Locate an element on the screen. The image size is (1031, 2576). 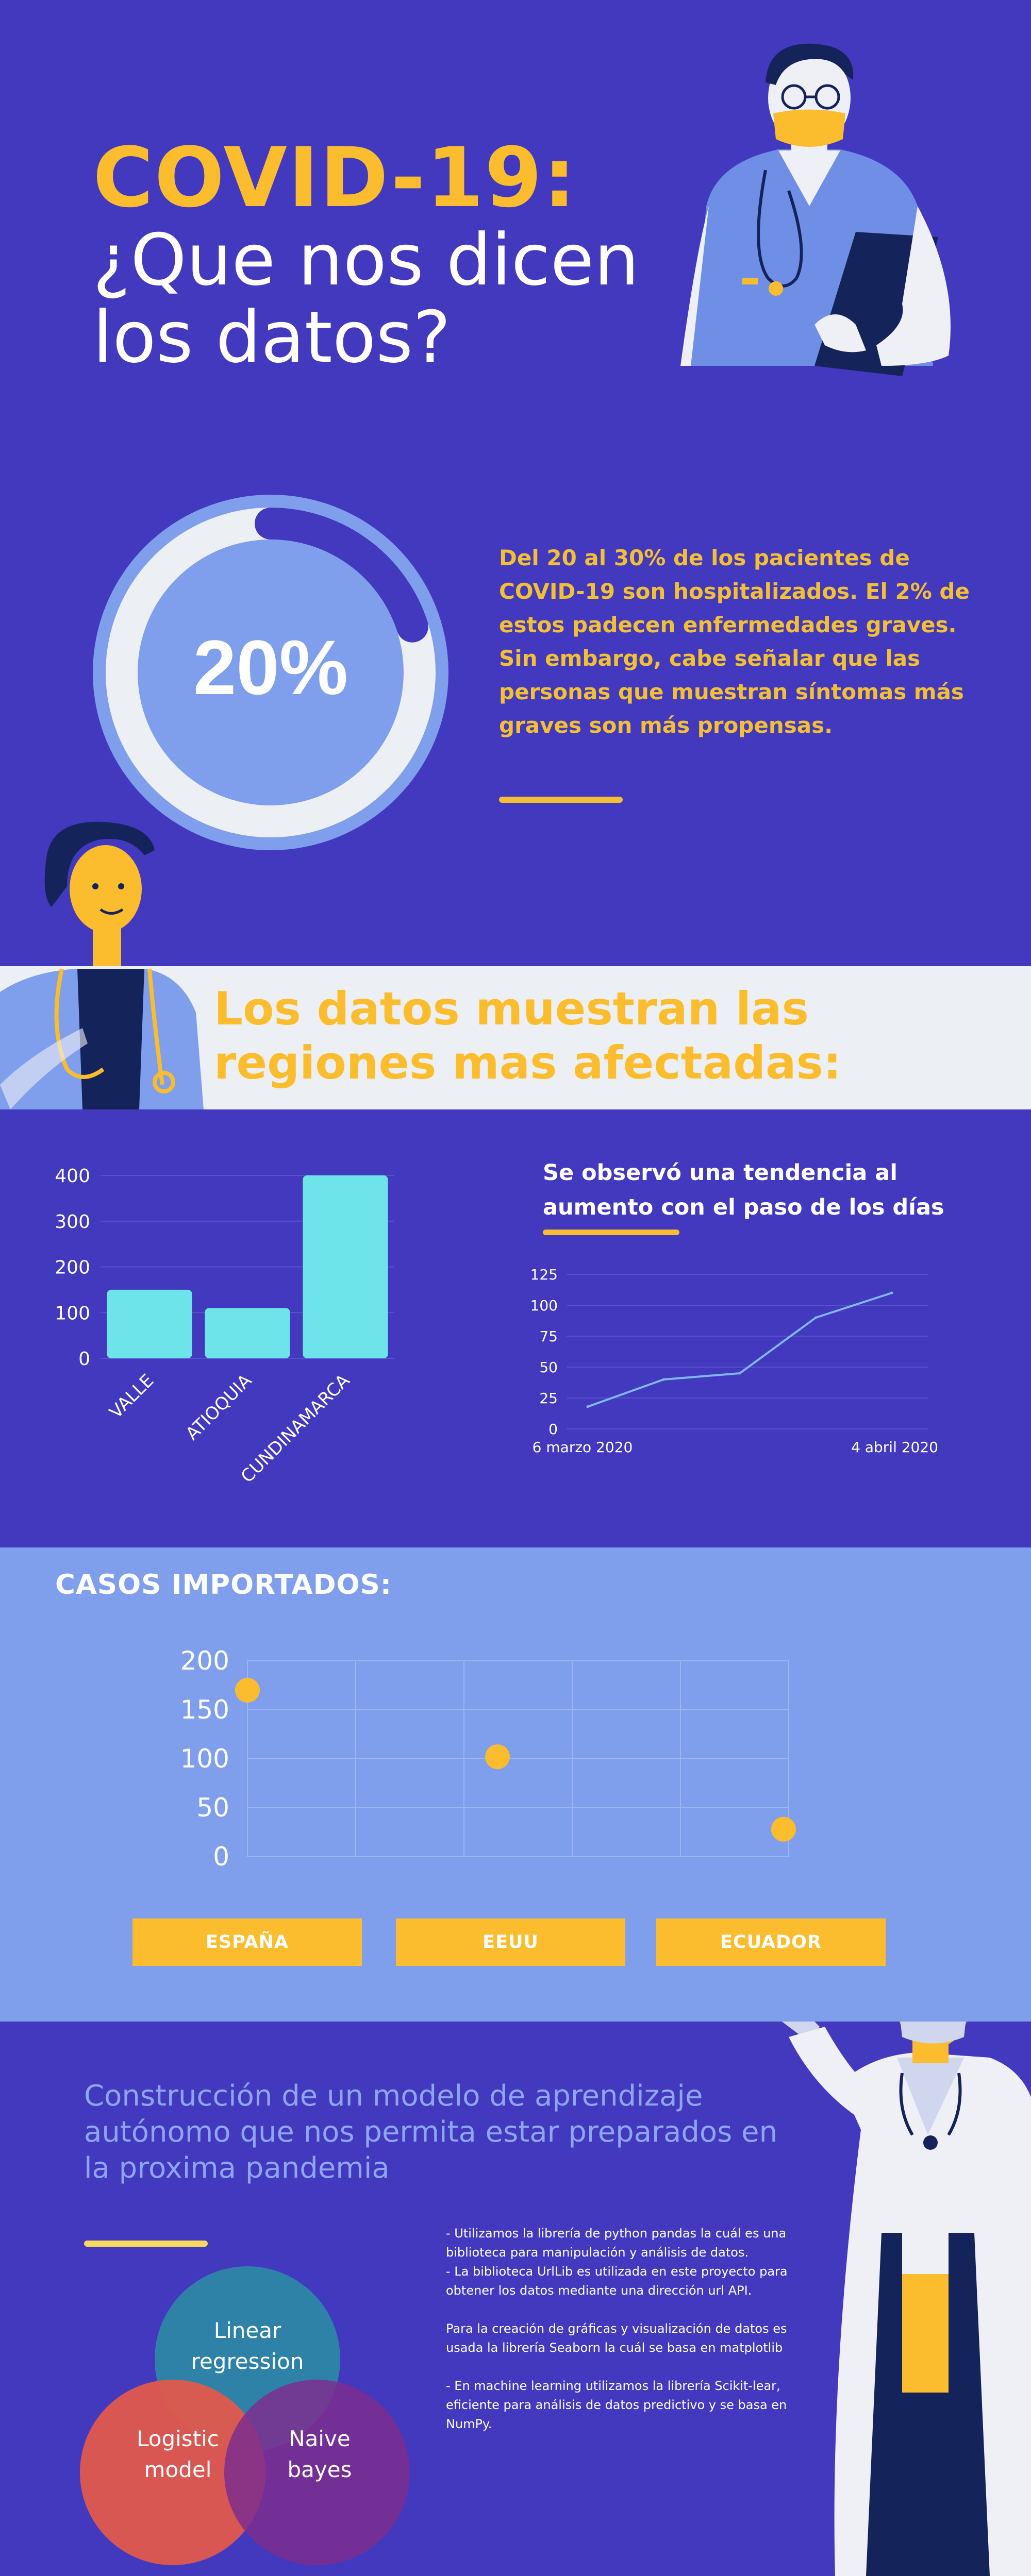
bar-xtick-label: ATIOQUIA is located at coordinates (219, 1407).